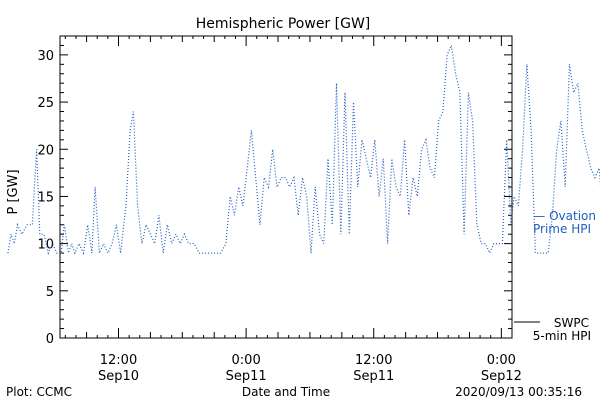 Image resolution: width=600 pixels, height=400 pixels. I want to click on y-tick-label-10: 10, so click(45, 245).